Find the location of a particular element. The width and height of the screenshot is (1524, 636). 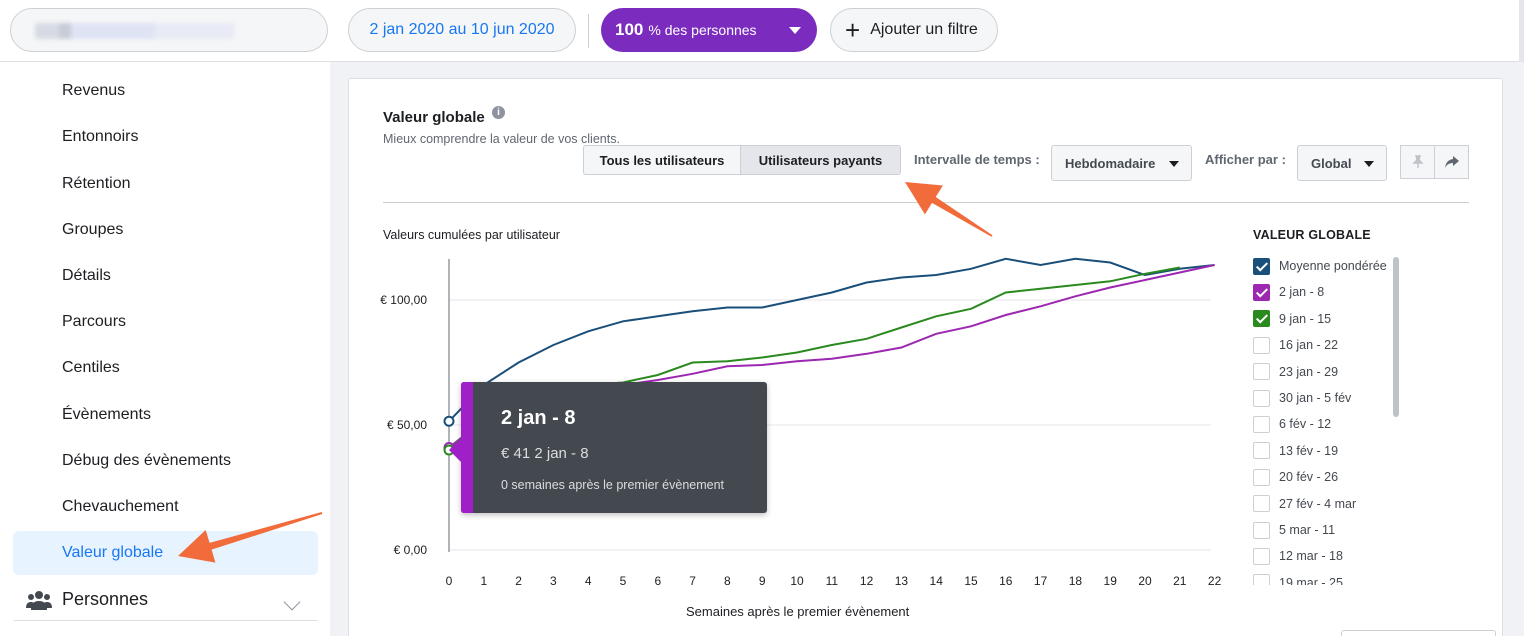

legend-item: 16 jan - 22 is located at coordinates (1295, 345).